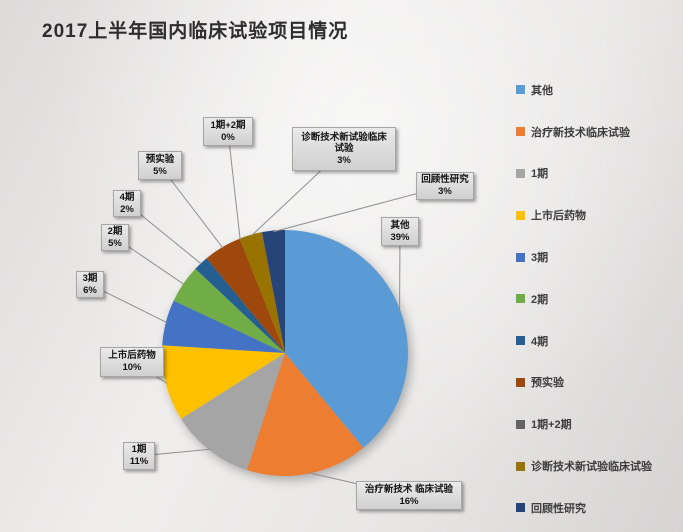 This screenshot has width=683, height=532. What do you see at coordinates (409, 489) in the screenshot?
I see `data-label-text: 治疗新技术 临床试验` at bounding box center [409, 489].